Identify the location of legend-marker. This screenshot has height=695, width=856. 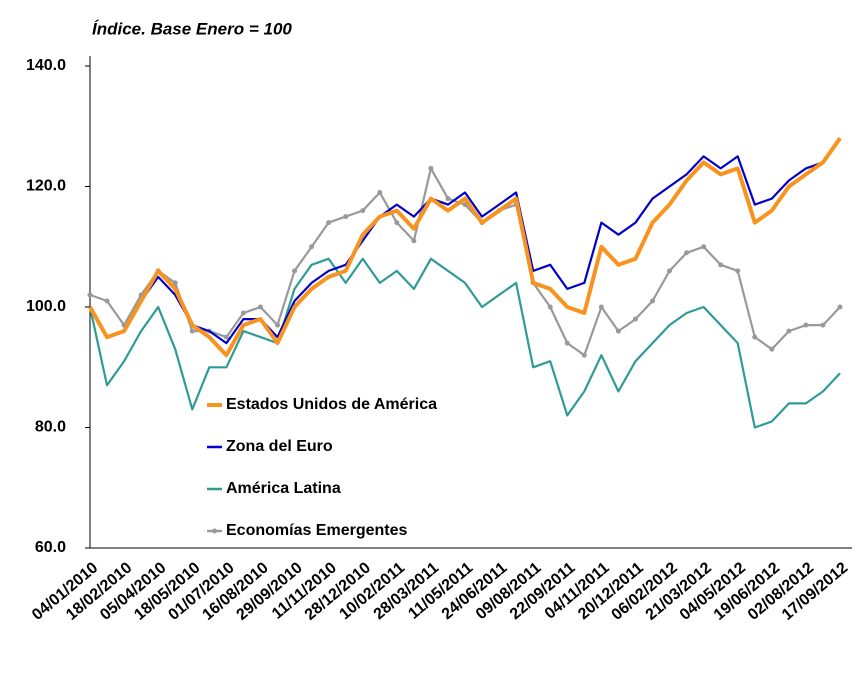
(214, 531).